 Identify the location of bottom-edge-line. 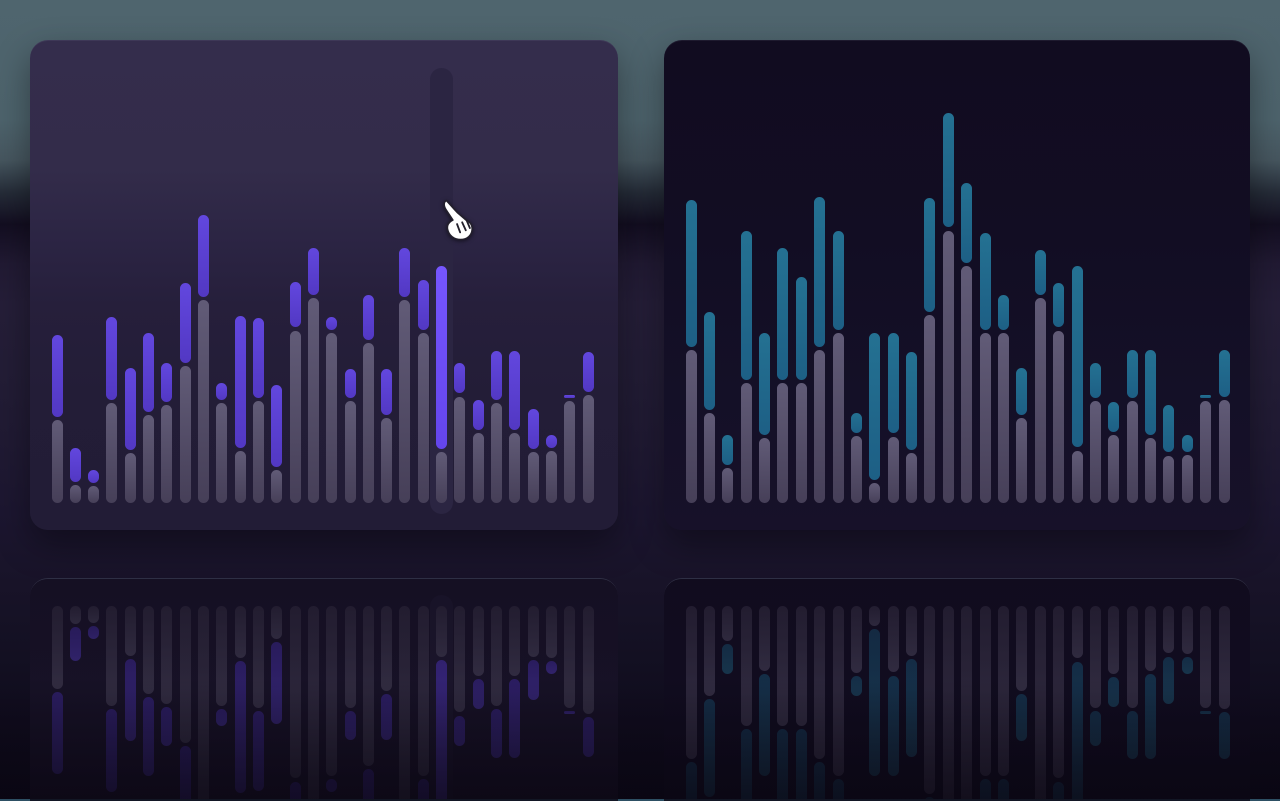
(640, 800).